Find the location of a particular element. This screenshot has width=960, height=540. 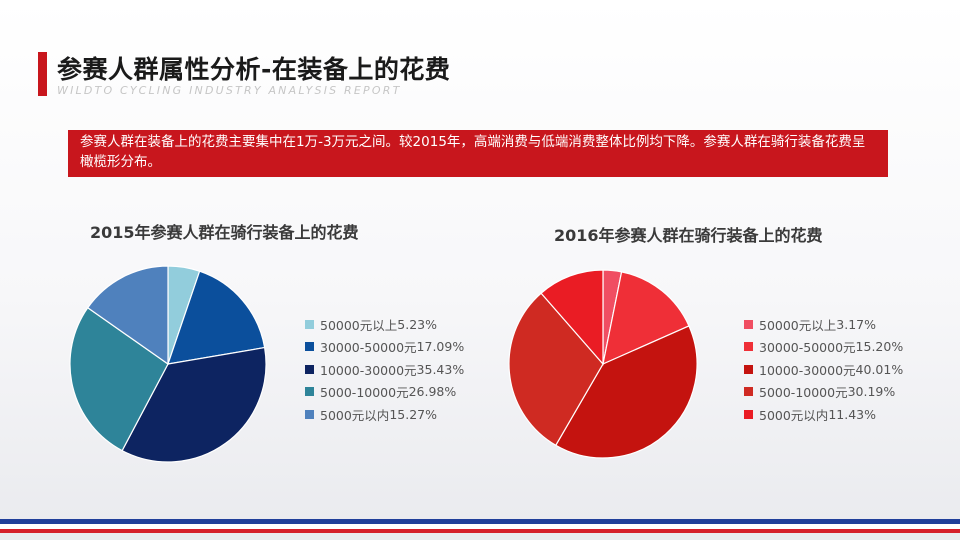

legend-value: 15.27% is located at coordinates (413, 414).